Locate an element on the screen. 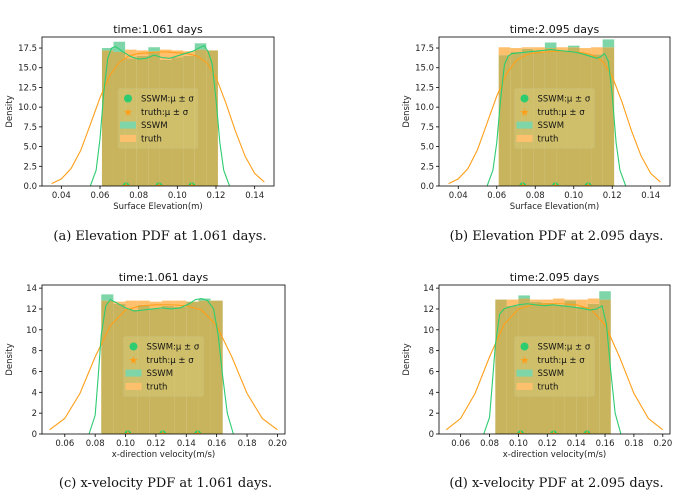 The width and height of the screenshot is (697, 499). x-tick-label: 0.04 is located at coordinates (458, 196).